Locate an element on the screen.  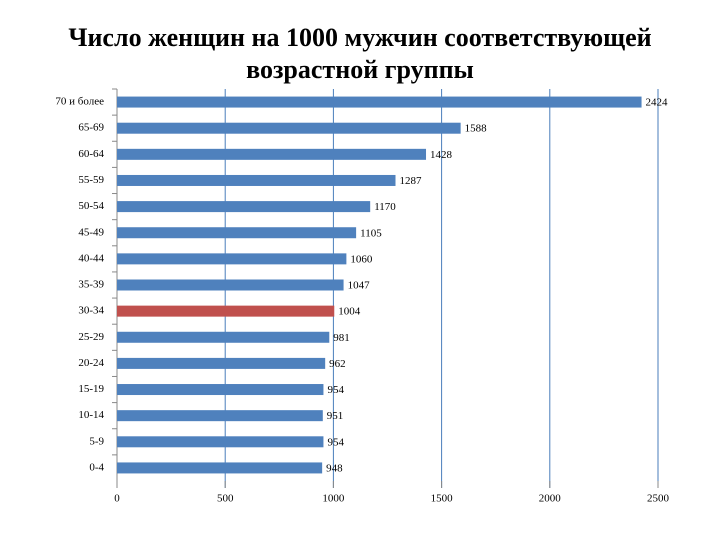
x-tick-label: 0 is located at coordinates (117, 499).